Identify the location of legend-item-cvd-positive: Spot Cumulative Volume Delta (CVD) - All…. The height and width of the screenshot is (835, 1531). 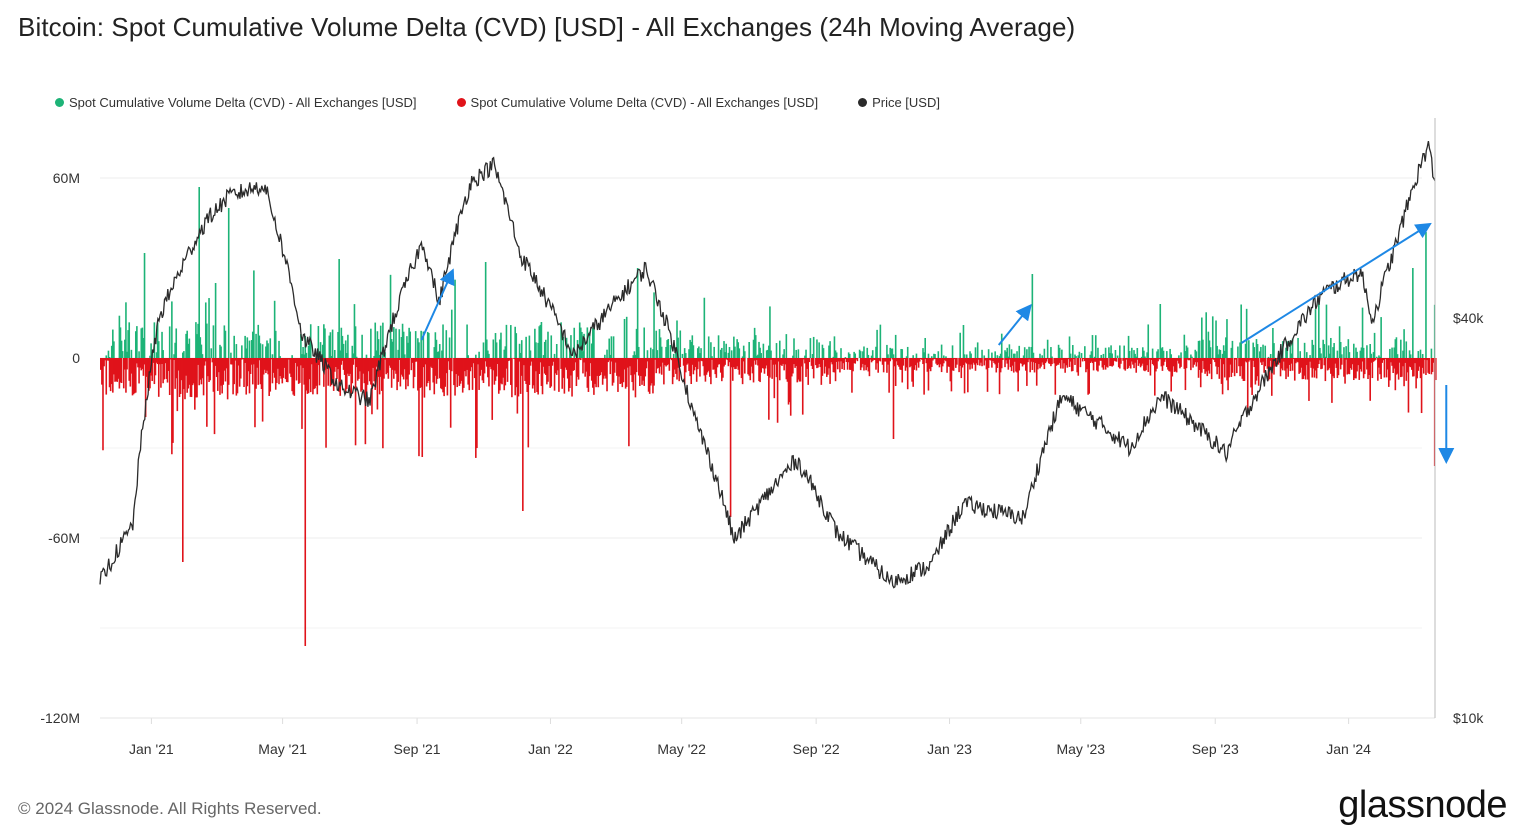
(236, 102).